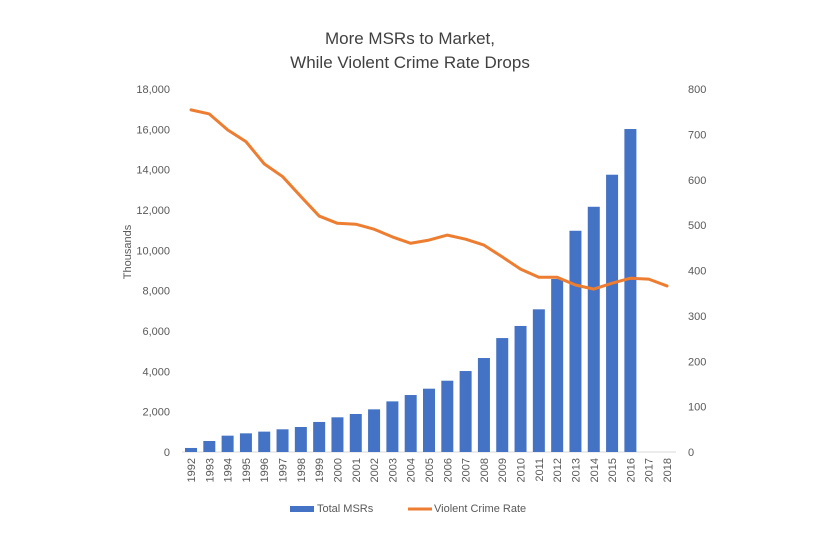 The height and width of the screenshot is (540, 839). What do you see at coordinates (697, 317) in the screenshot?
I see `y-right-tick-label: 300` at bounding box center [697, 317].